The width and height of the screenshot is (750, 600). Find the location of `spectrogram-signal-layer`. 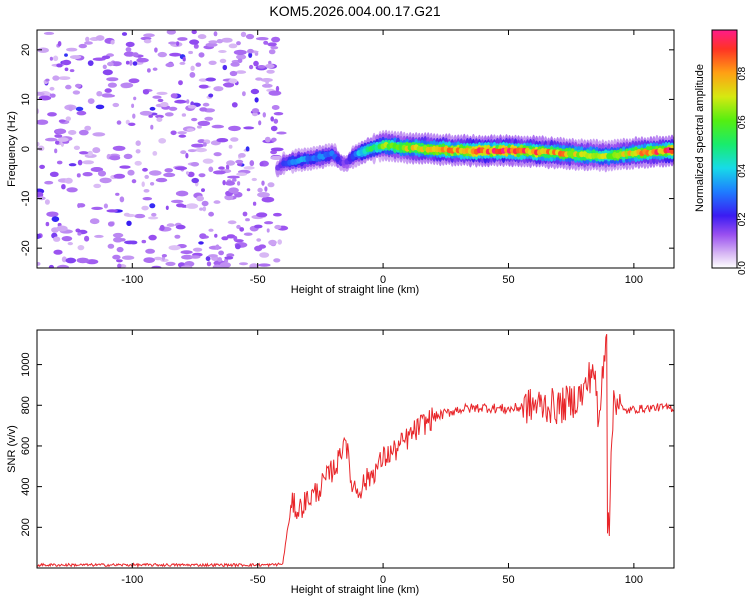

spectrogram-signal-layer is located at coordinates (474, 153).